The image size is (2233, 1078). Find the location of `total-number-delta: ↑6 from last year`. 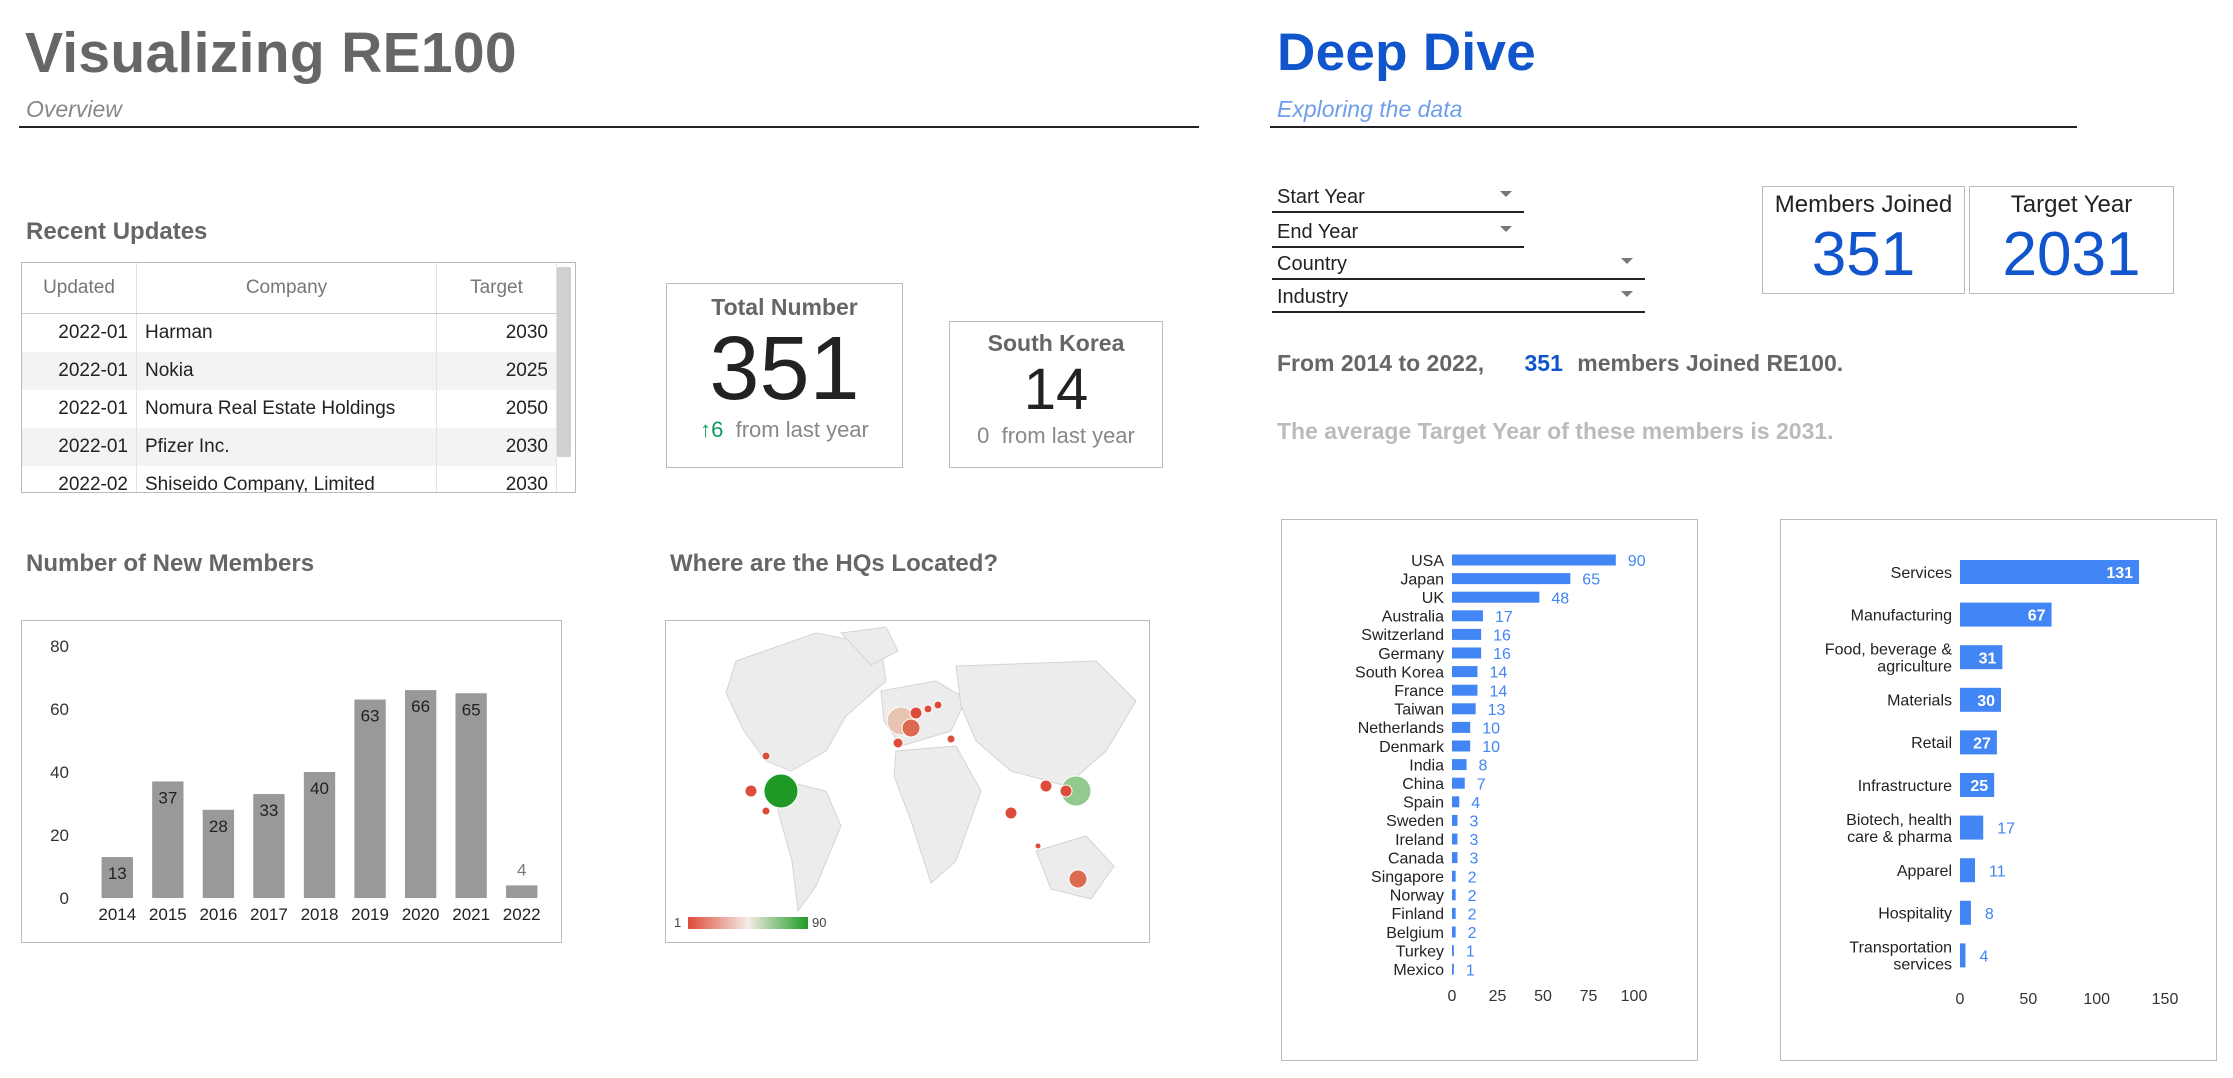

total-number-delta: ↑6 from last year is located at coordinates (784, 430).